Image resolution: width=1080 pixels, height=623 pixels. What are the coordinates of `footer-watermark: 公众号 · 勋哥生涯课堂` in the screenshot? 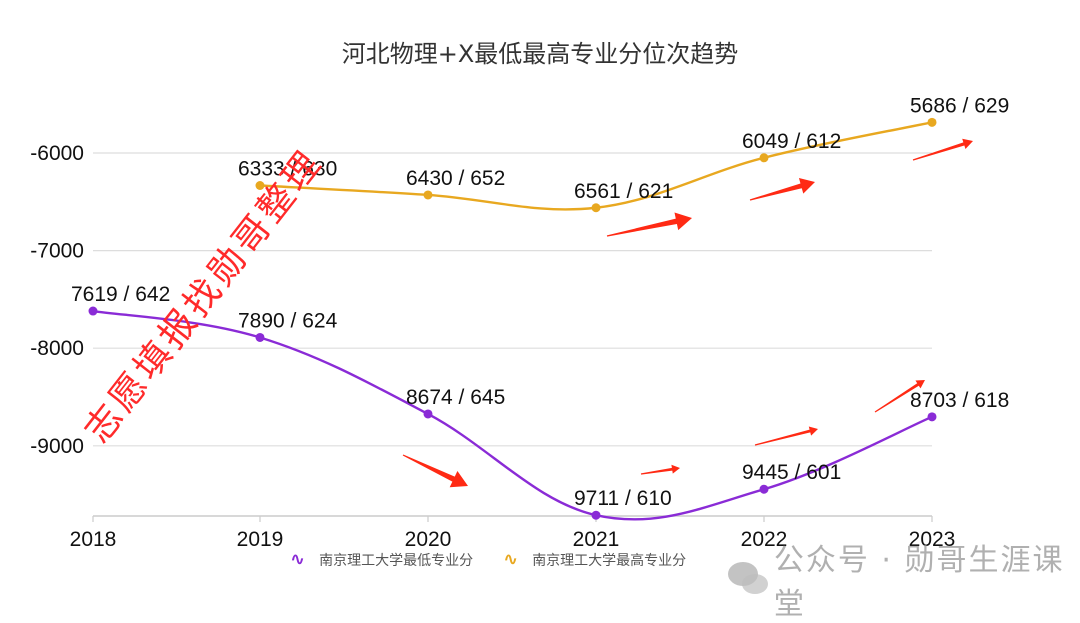 It's located at (904, 579).